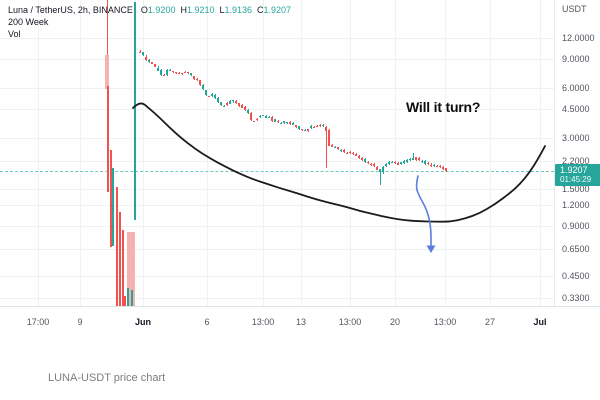  Describe the element at coordinates (576, 109) in the screenshot. I see `price-tick-label: 4.5000` at that location.